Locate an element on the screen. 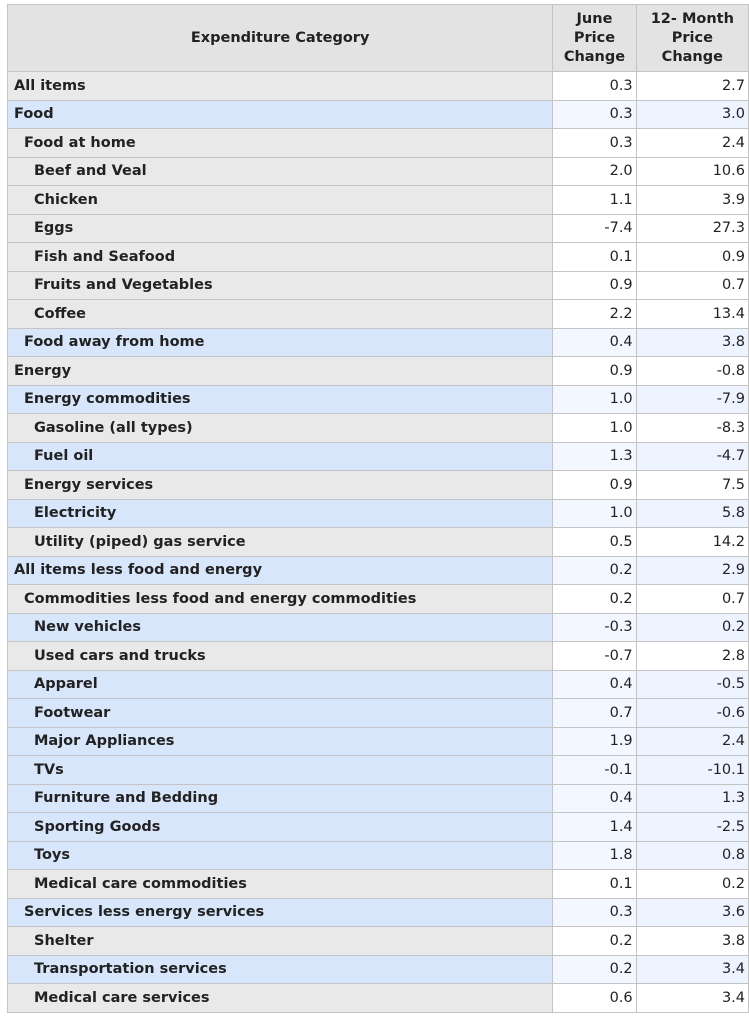  expenditure-category-cell: Food is located at coordinates (280, 114).